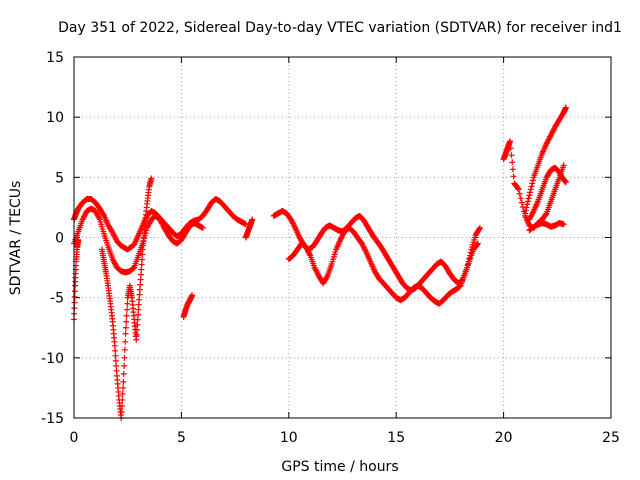 The height and width of the screenshot is (480, 640). What do you see at coordinates (57, 299) in the screenshot?
I see `y-tick-label: -5` at bounding box center [57, 299].